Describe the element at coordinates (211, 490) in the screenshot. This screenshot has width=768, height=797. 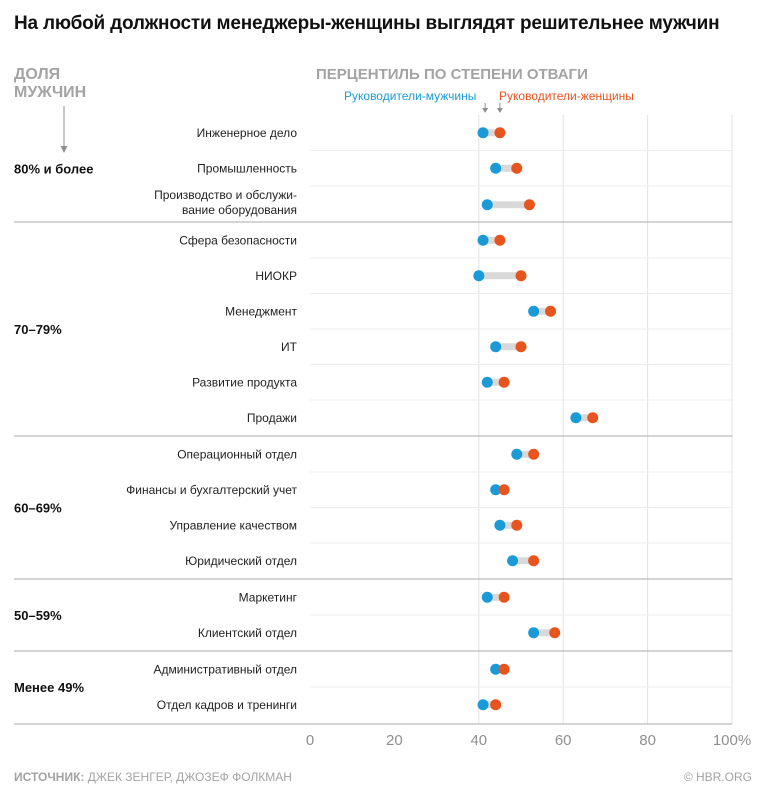
I see `row-label: Финансы и бухгалтерский учет` at that location.